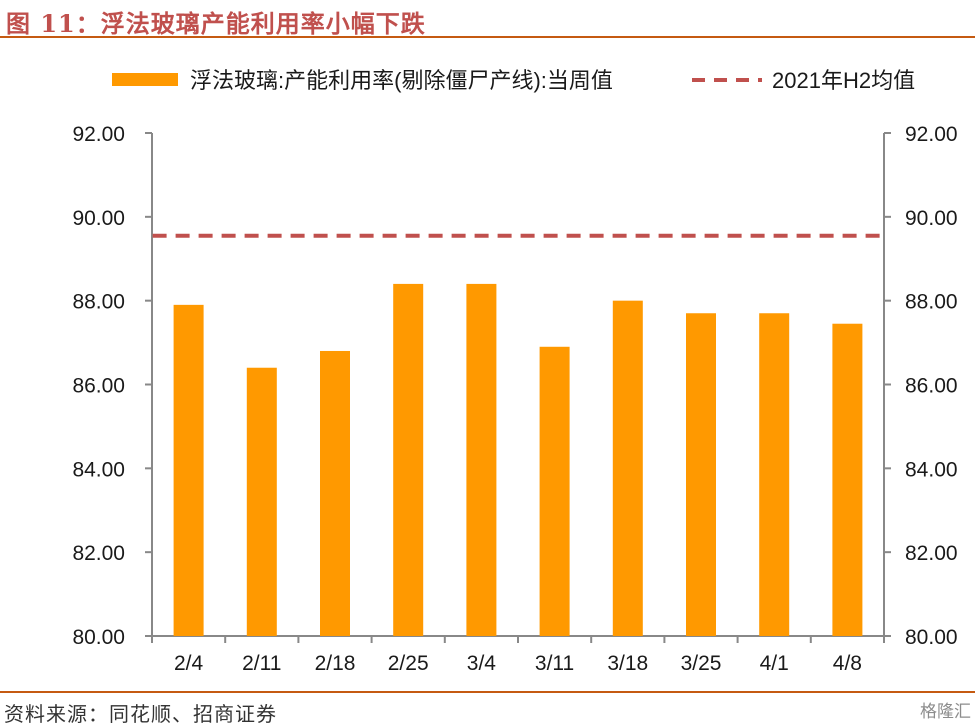  I want to click on title-divider, so click(487, 37).